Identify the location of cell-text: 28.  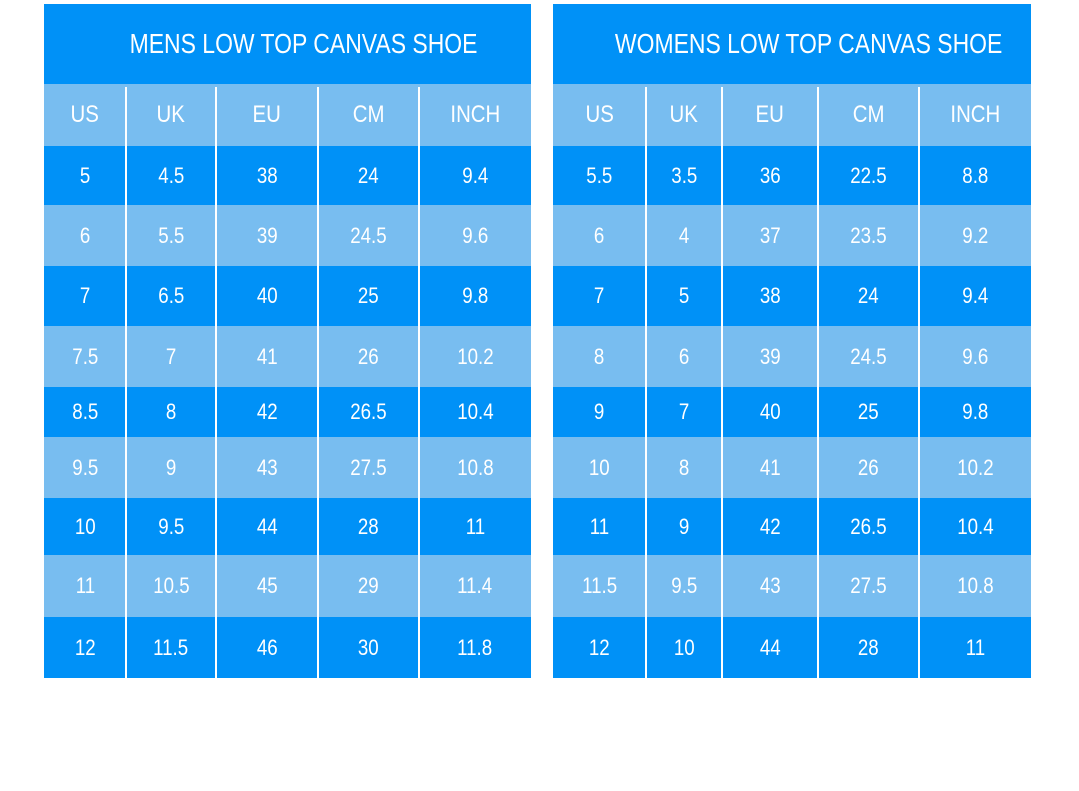
(868, 647).